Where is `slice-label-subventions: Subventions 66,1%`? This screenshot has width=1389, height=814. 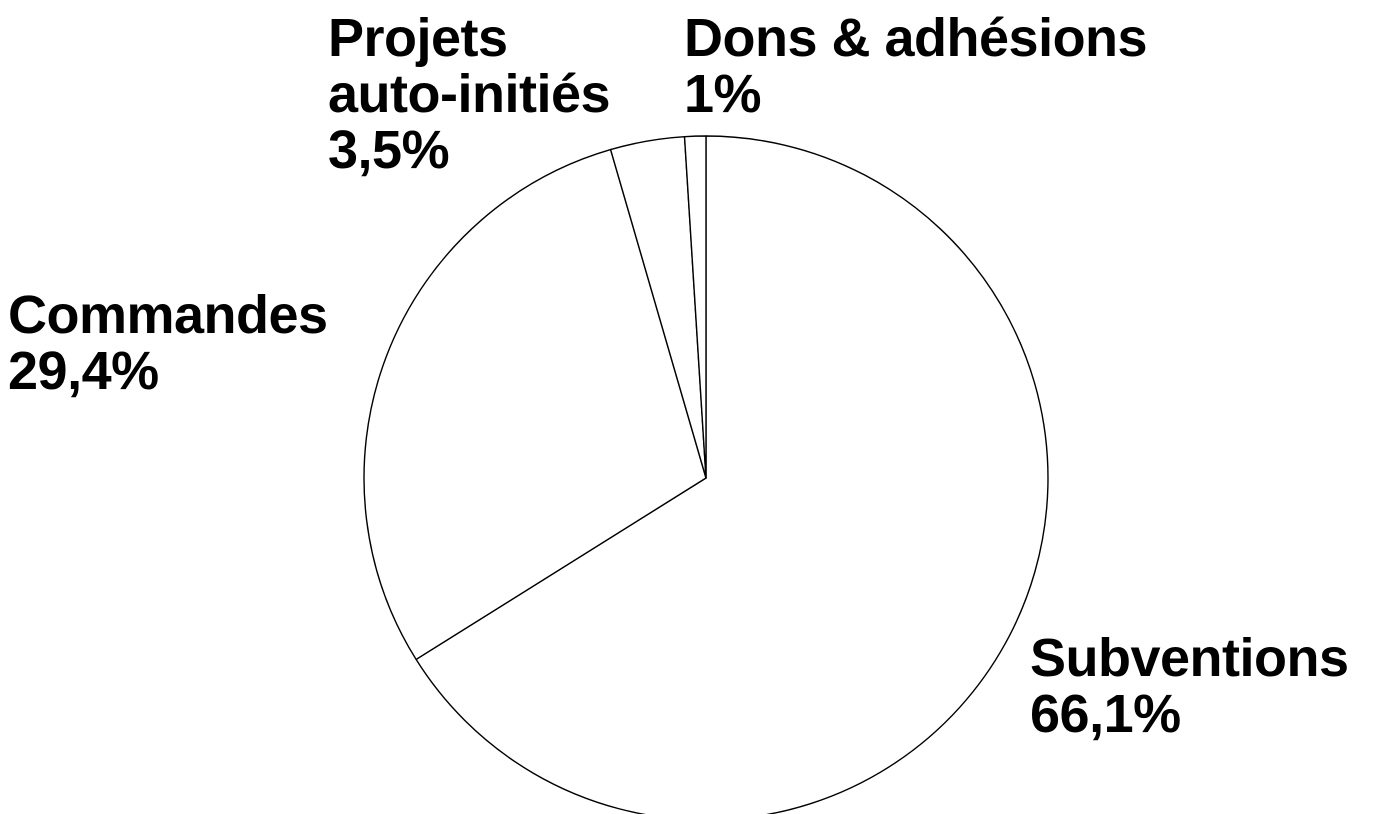 slice-label-subventions: Subventions 66,1% is located at coordinates (1189, 686).